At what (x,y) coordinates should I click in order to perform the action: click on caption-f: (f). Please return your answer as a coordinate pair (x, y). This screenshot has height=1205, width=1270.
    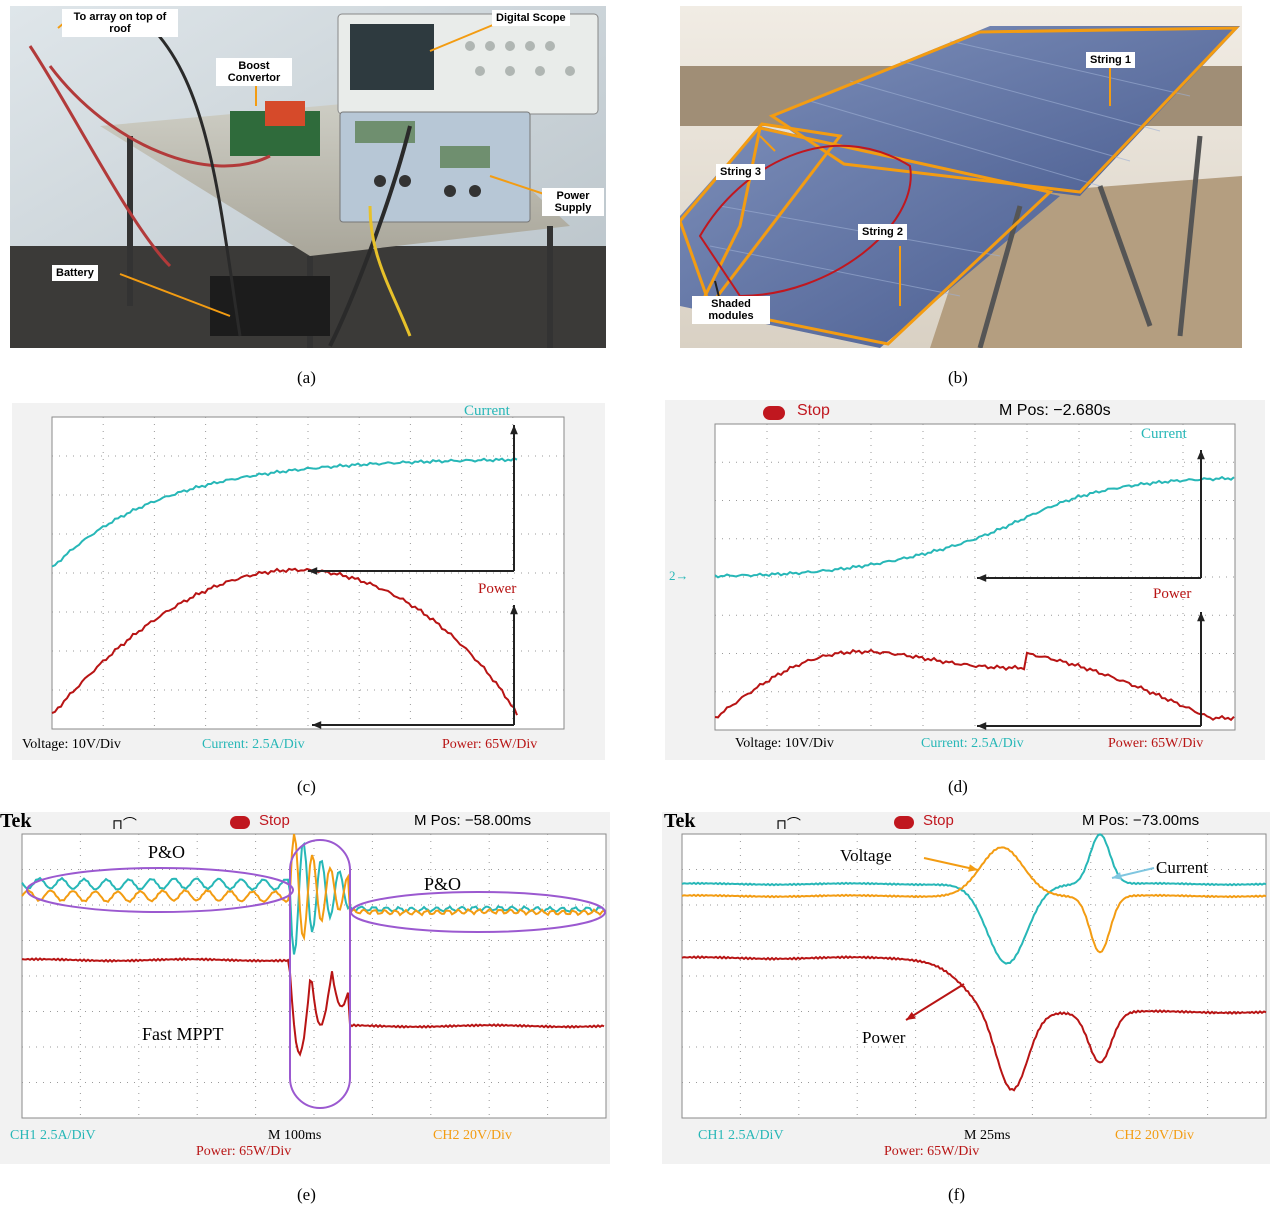
    Looking at the image, I should click on (956, 1194).